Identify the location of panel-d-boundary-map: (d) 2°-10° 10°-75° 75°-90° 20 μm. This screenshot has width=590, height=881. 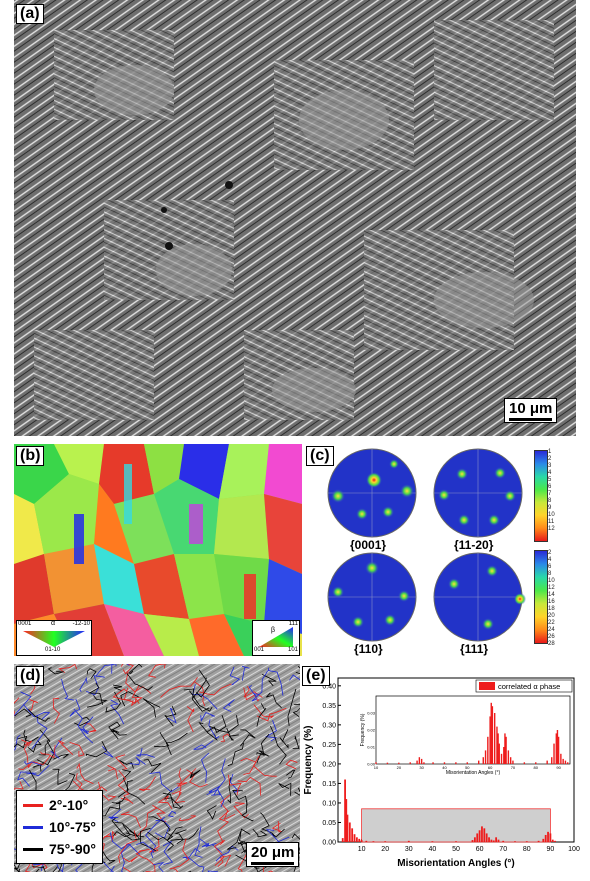
(157, 768).